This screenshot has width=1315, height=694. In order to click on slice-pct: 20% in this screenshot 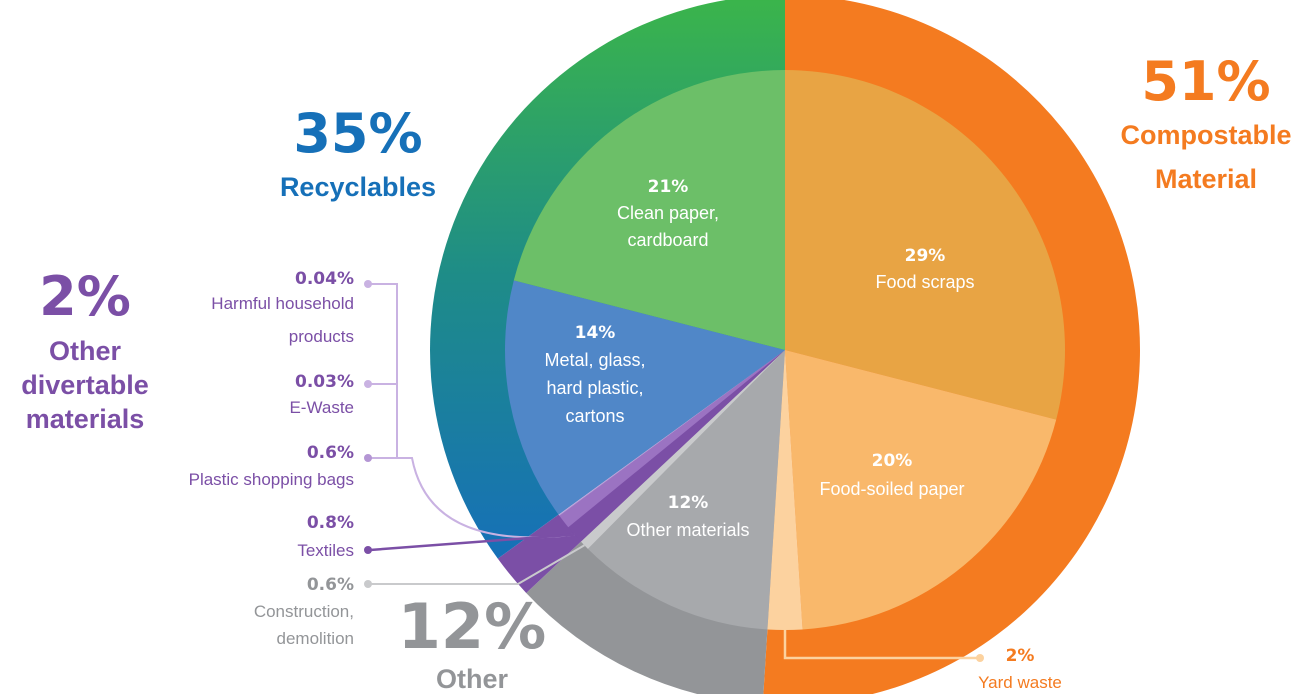, I will do `click(892, 461)`.